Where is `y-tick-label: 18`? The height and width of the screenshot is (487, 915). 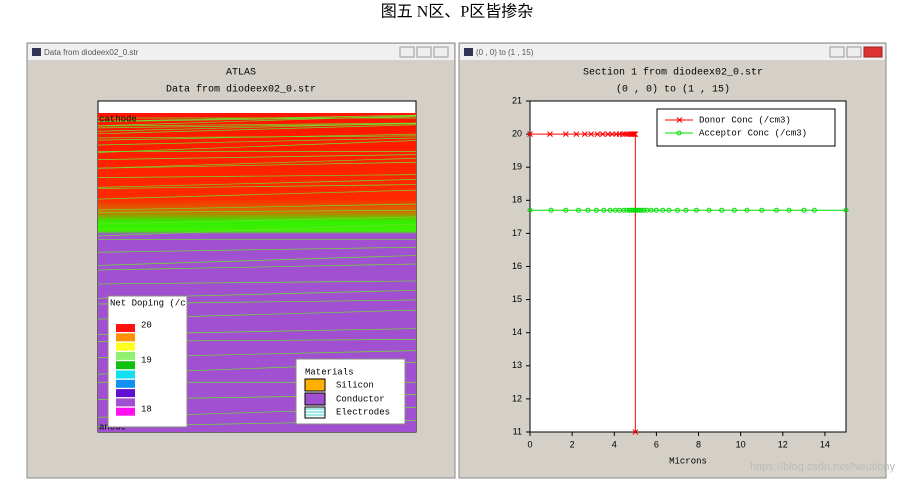
y-tick-label: 18 is located at coordinates (517, 200).